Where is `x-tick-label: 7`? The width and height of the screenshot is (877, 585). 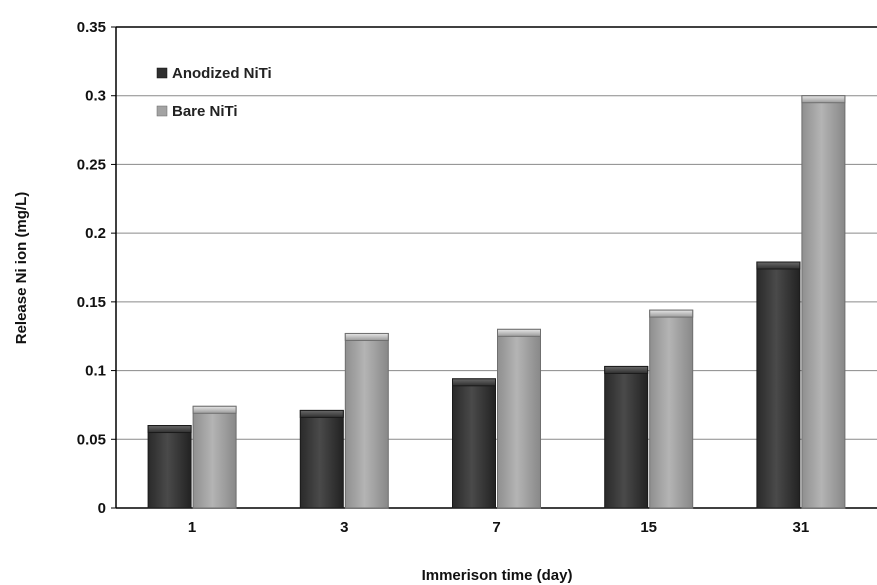 x-tick-label: 7 is located at coordinates (496, 527).